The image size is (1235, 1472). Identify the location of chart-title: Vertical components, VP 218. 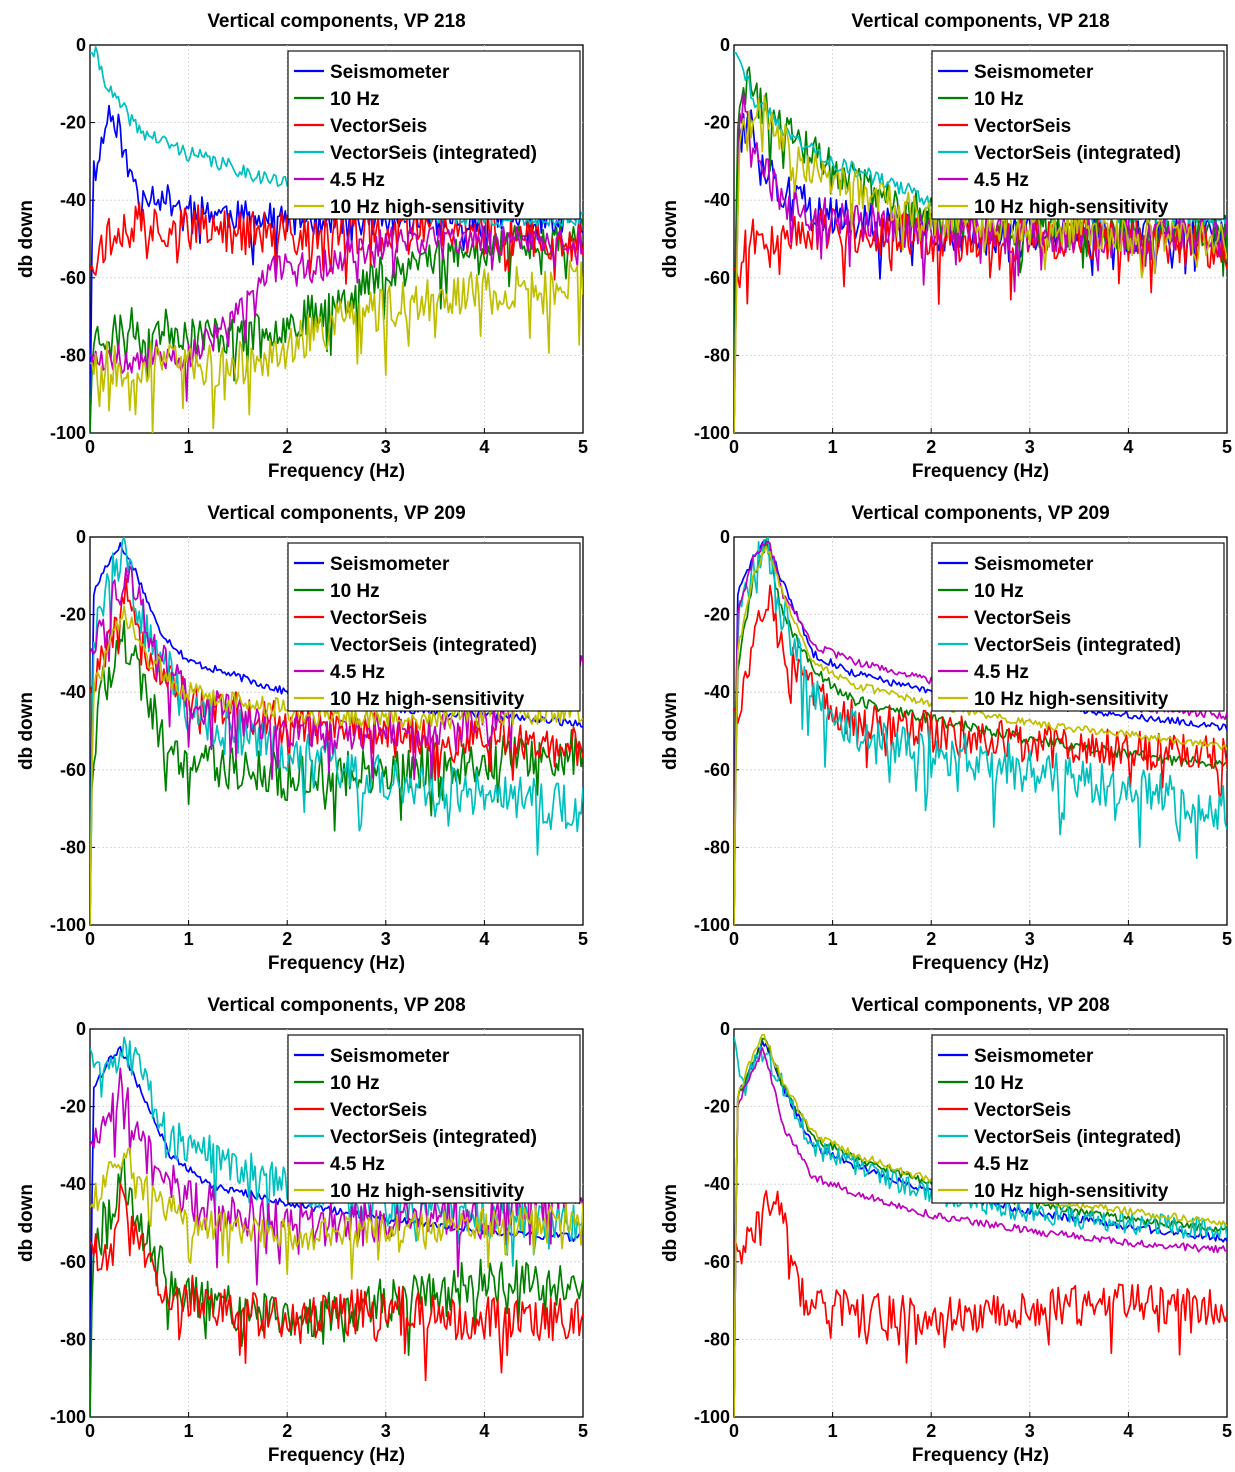
(980, 21).